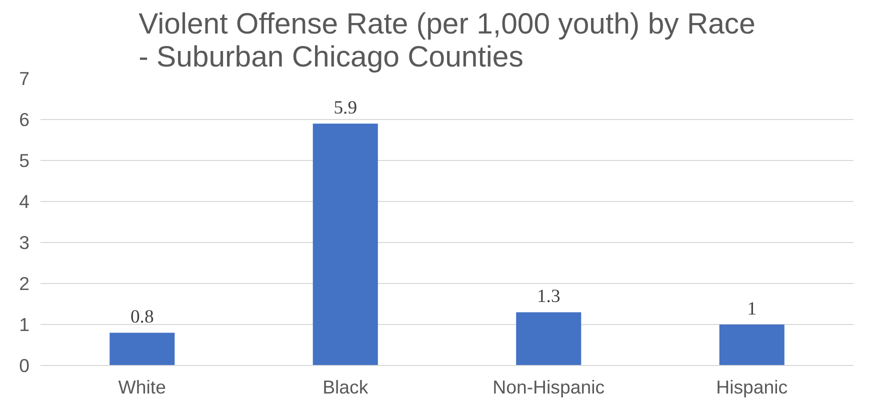  I want to click on y-tick-label: 4, so click(24, 201).